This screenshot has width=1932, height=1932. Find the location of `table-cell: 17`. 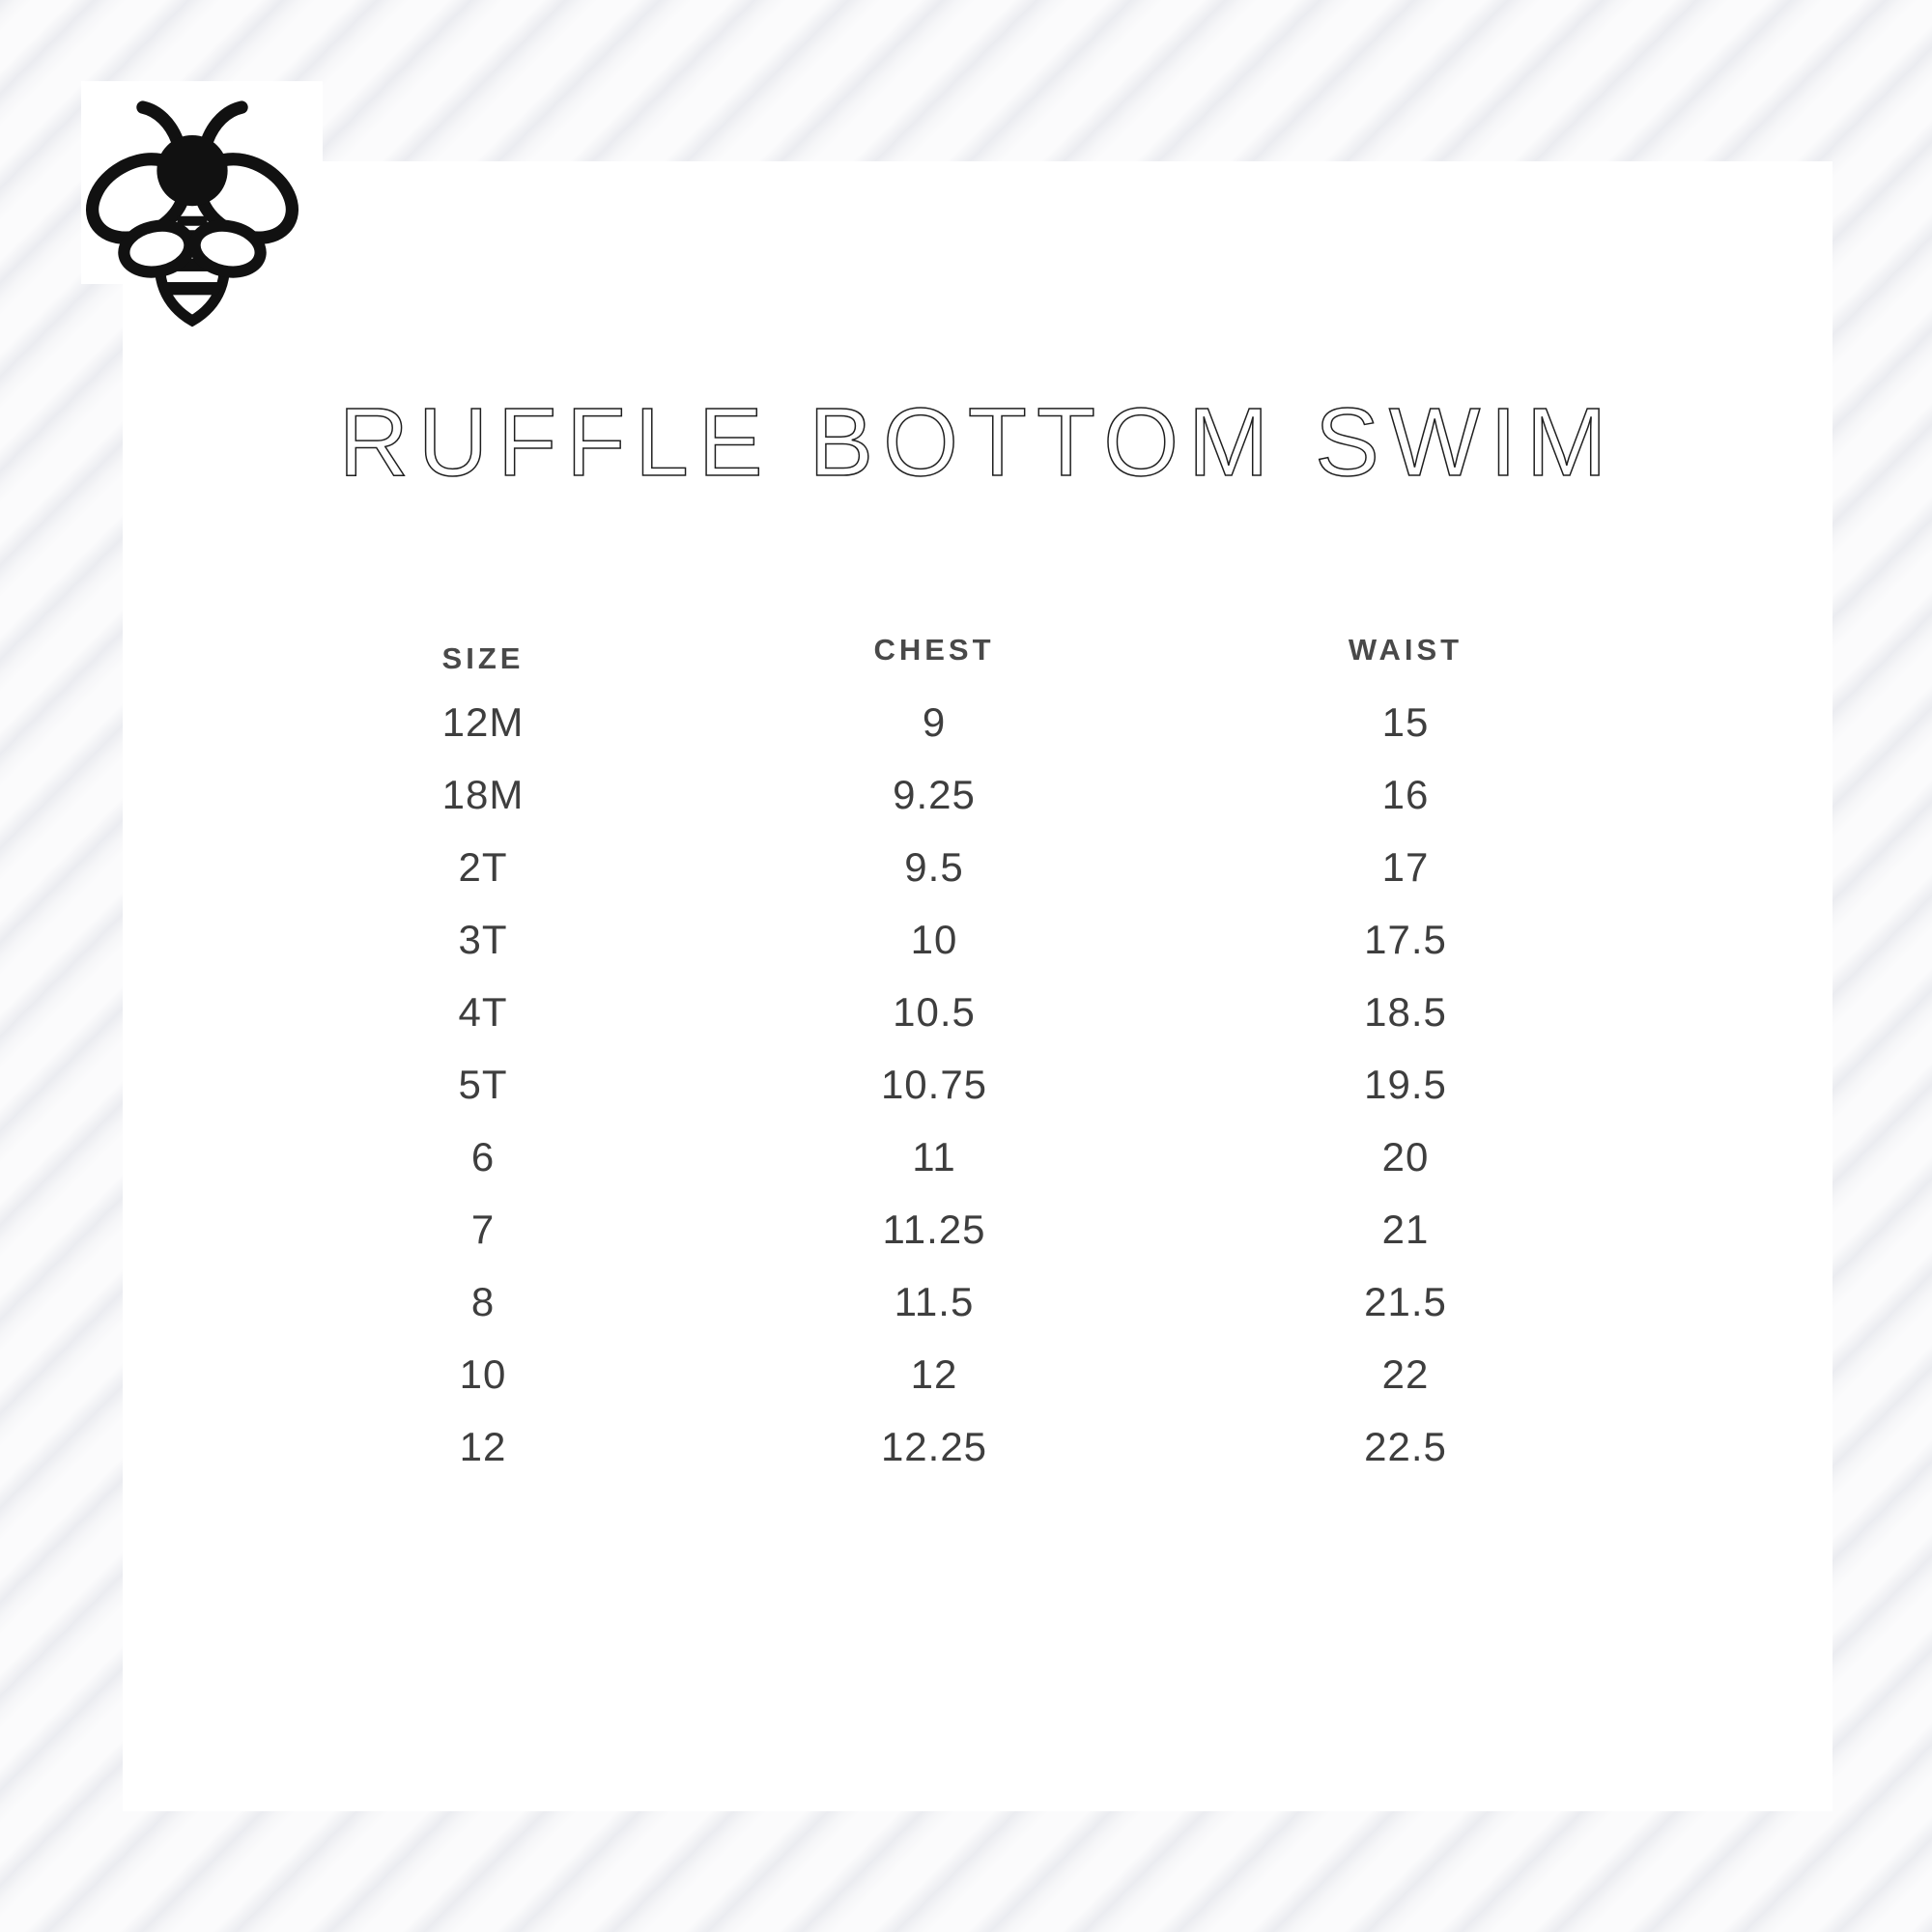

table-cell: 17 is located at coordinates (1405, 866).